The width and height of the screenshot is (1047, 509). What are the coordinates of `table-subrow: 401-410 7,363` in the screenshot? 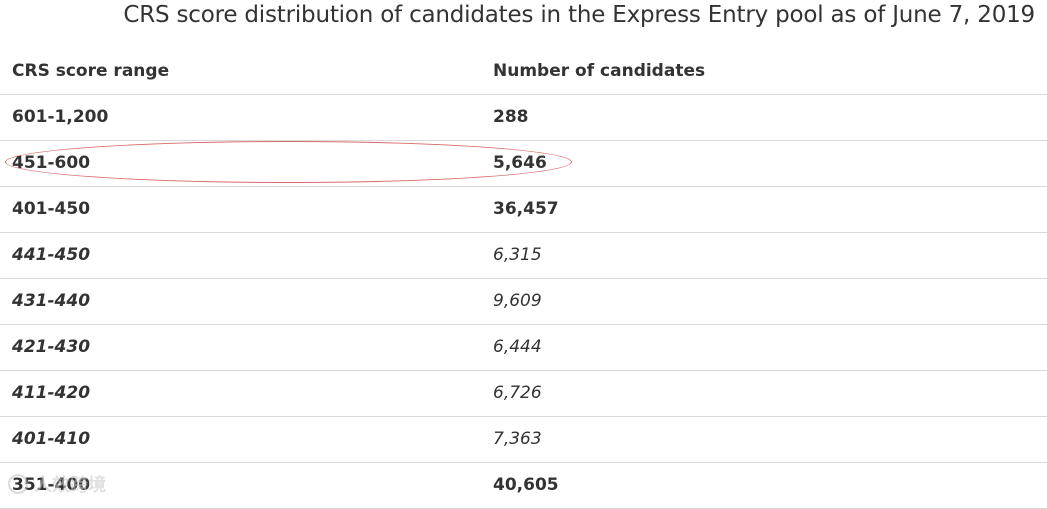 It's located at (523, 440).